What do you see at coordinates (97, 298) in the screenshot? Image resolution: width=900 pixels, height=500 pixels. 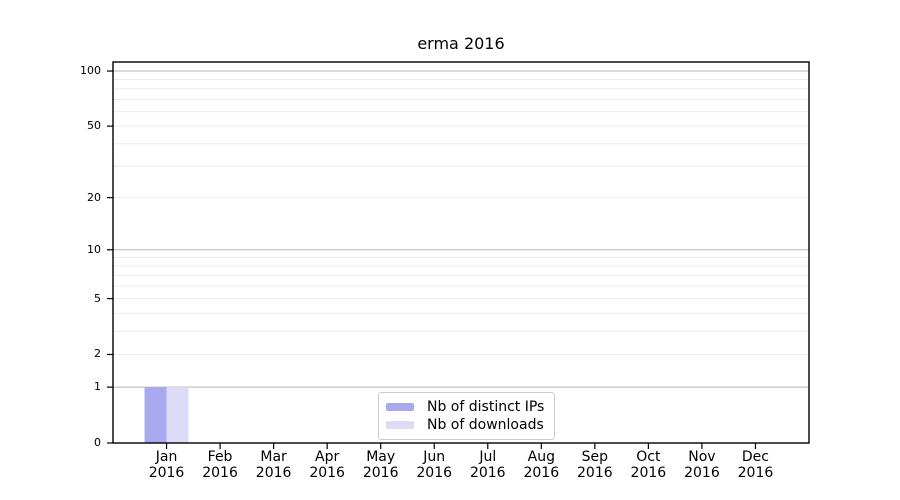 I see `y-tick-label: 5` at bounding box center [97, 298].